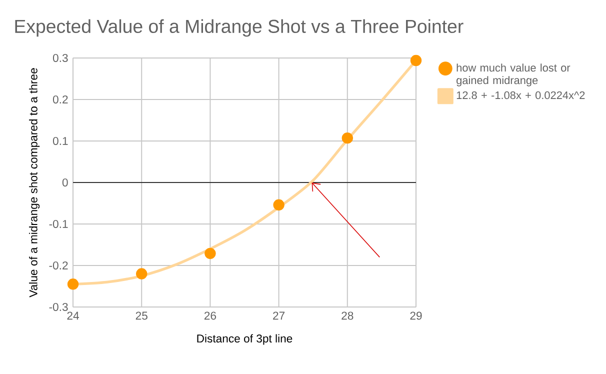 The width and height of the screenshot is (606, 374). Describe the element at coordinates (60, 58) in the screenshot. I see `y-tick-label: 0.3` at that location.